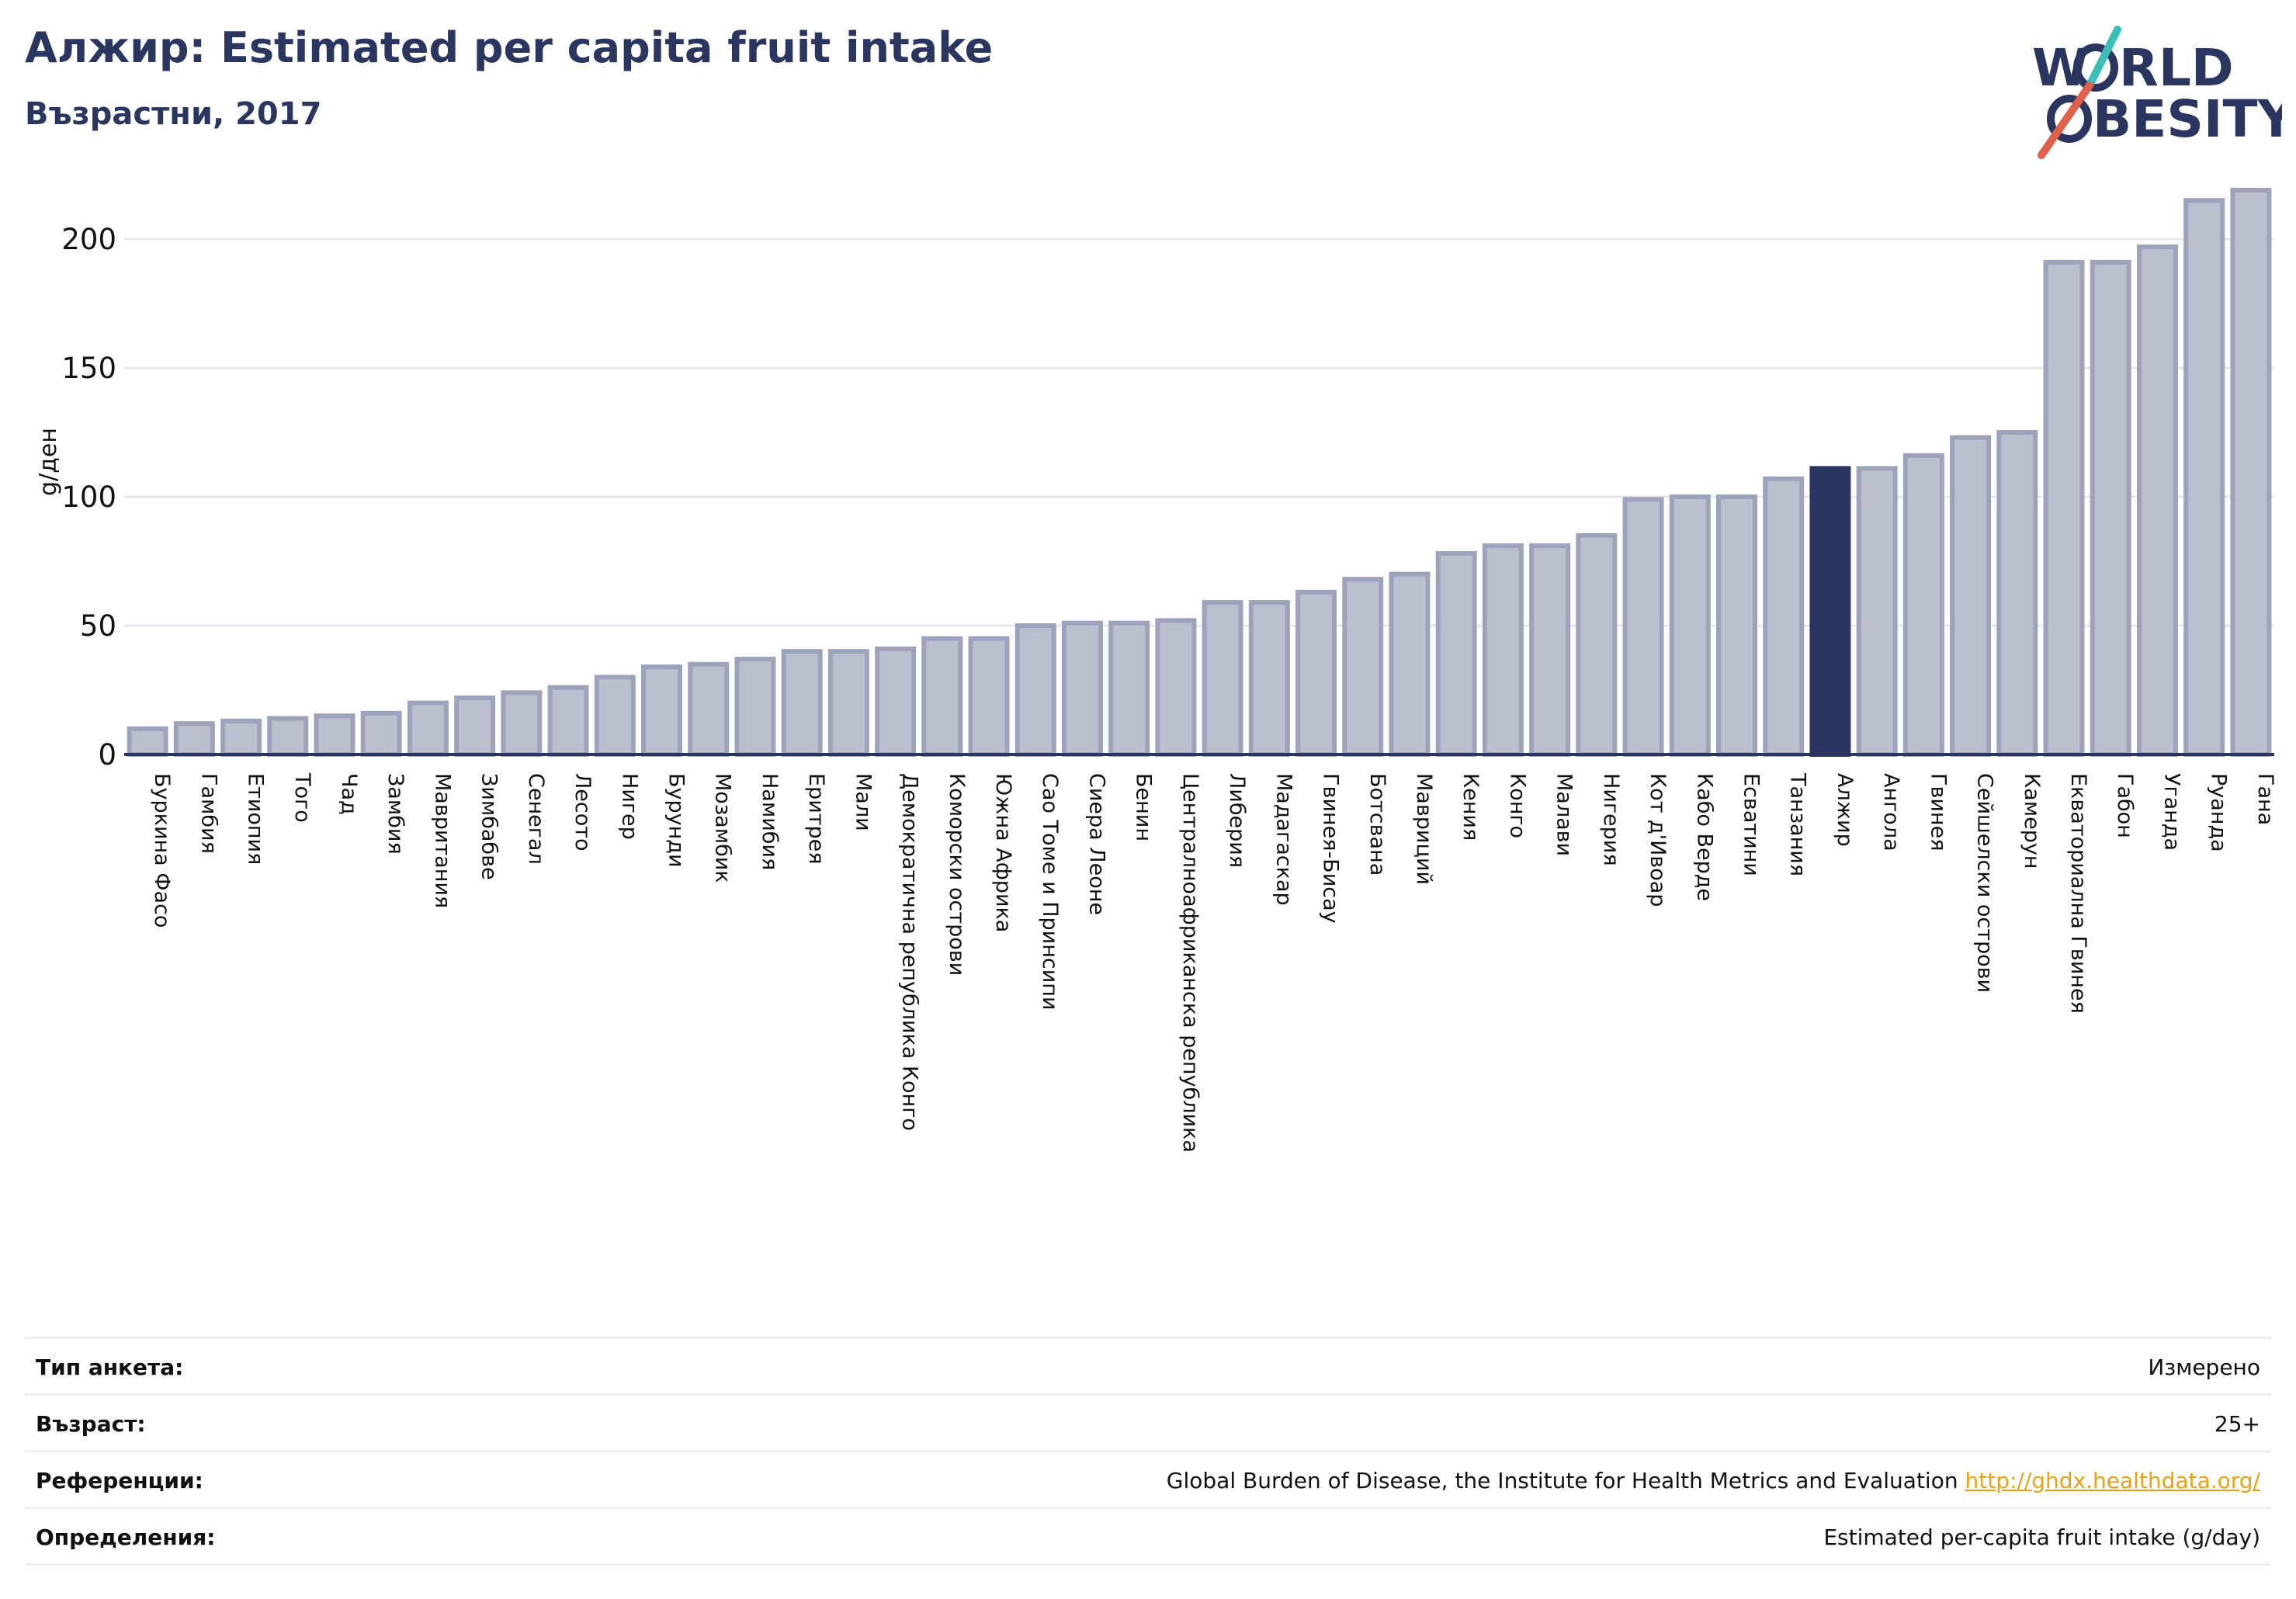 The image size is (2296, 1599). I want to click on x-tick-label: Гана, so click(2265, 799).